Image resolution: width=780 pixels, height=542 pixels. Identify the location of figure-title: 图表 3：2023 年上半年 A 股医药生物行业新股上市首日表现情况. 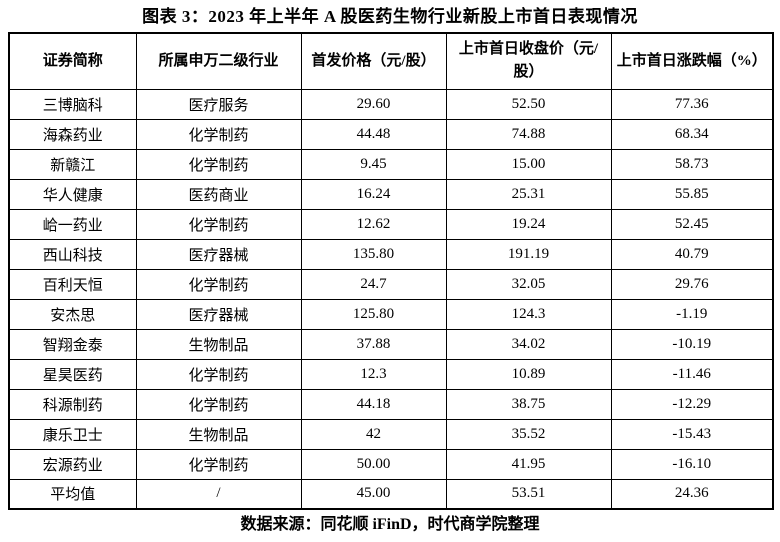
(390, 16).